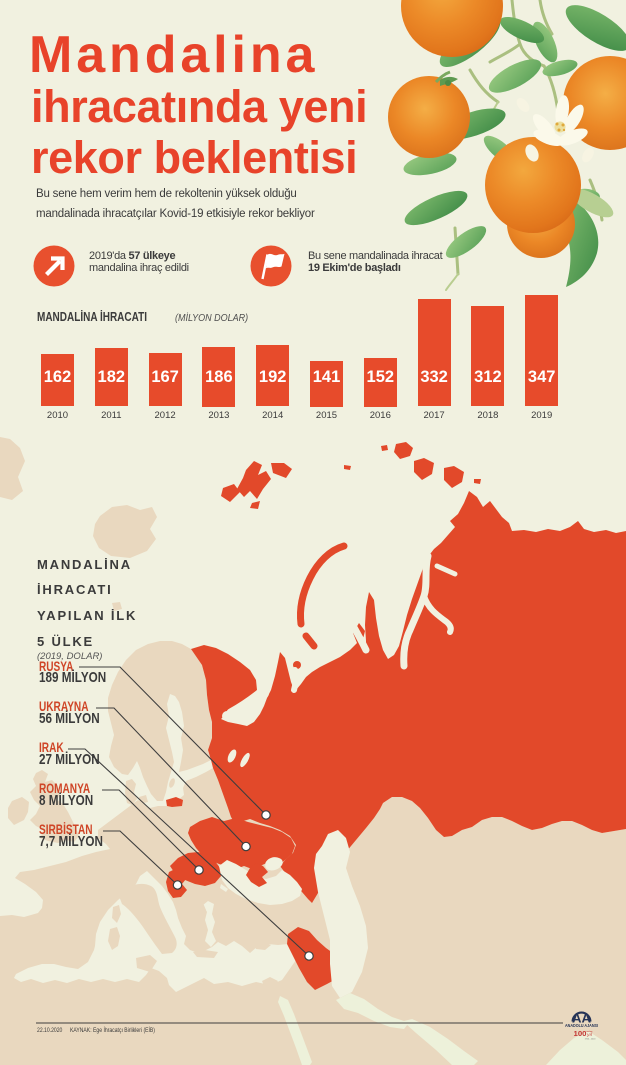 This screenshot has height=1065, width=626. What do you see at coordinates (581, 1025) in the screenshot?
I see `svg-text: ANADOLU AJANSI` at bounding box center [581, 1025].